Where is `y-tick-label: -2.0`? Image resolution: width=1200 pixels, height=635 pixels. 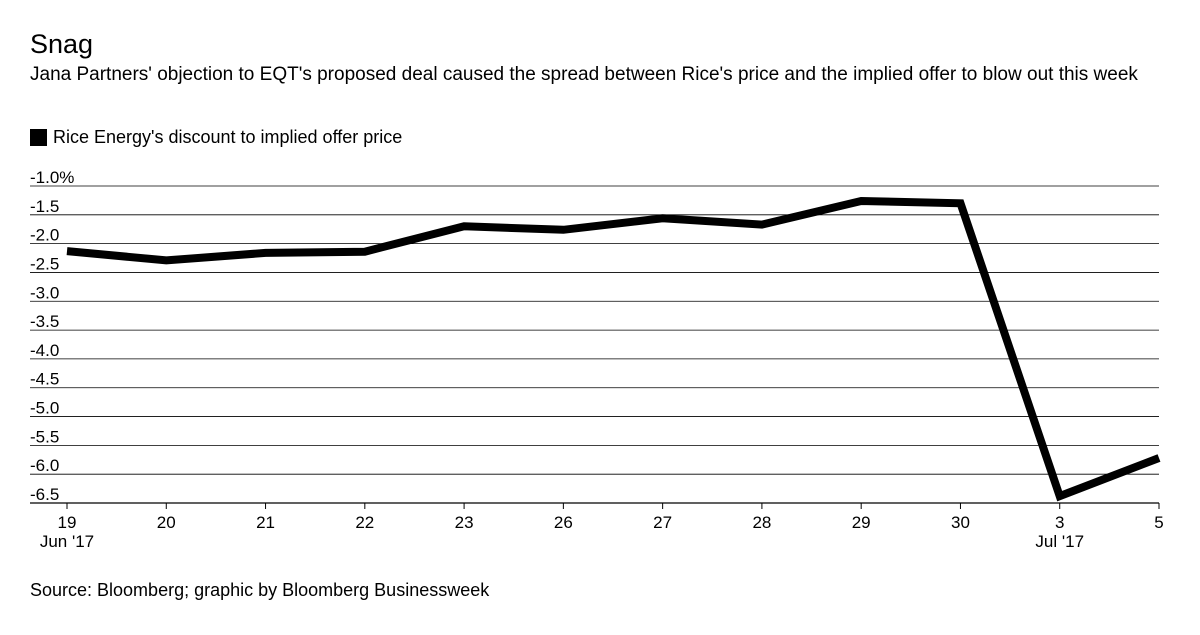 y-tick-label: -2.0 is located at coordinates (44, 235).